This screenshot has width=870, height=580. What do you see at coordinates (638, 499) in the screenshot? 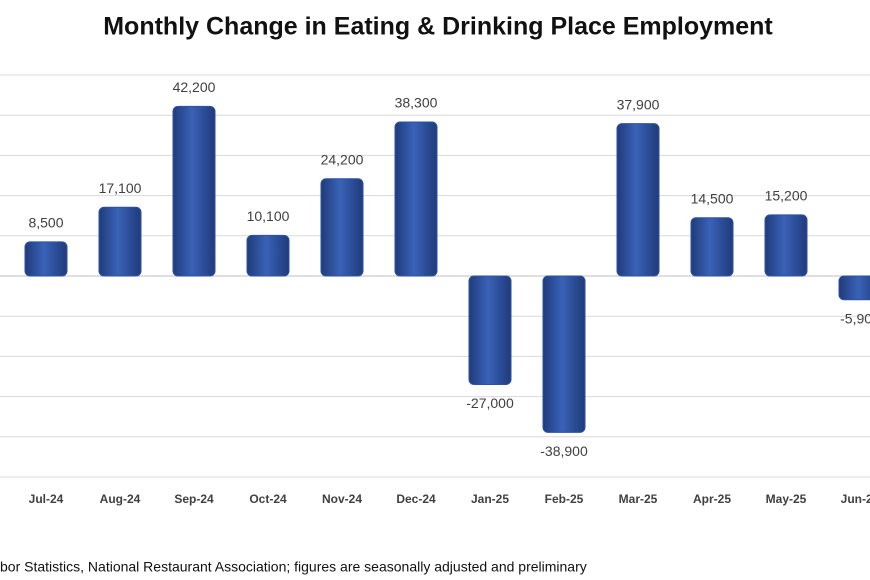
I see `x-tick-label: Mar-25` at bounding box center [638, 499].